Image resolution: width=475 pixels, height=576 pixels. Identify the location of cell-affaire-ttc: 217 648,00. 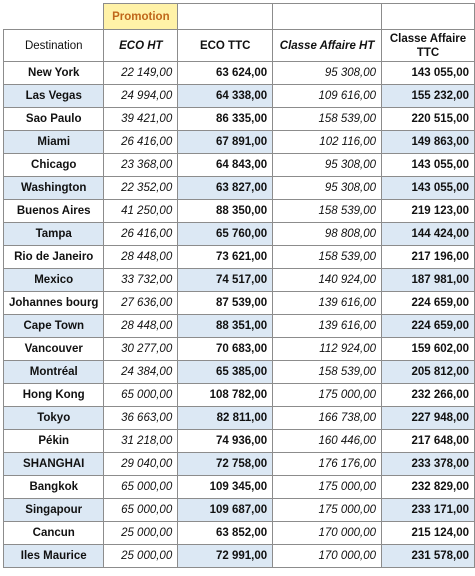
(428, 441).